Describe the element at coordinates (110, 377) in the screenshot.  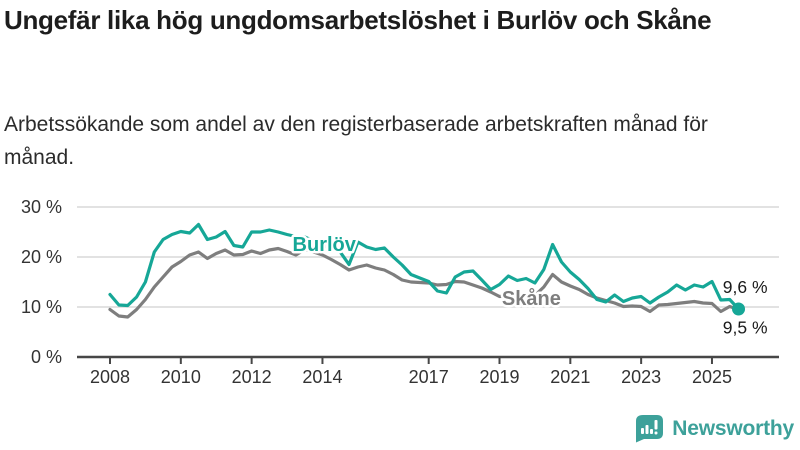
I see `x-tick-label: 2008` at that location.